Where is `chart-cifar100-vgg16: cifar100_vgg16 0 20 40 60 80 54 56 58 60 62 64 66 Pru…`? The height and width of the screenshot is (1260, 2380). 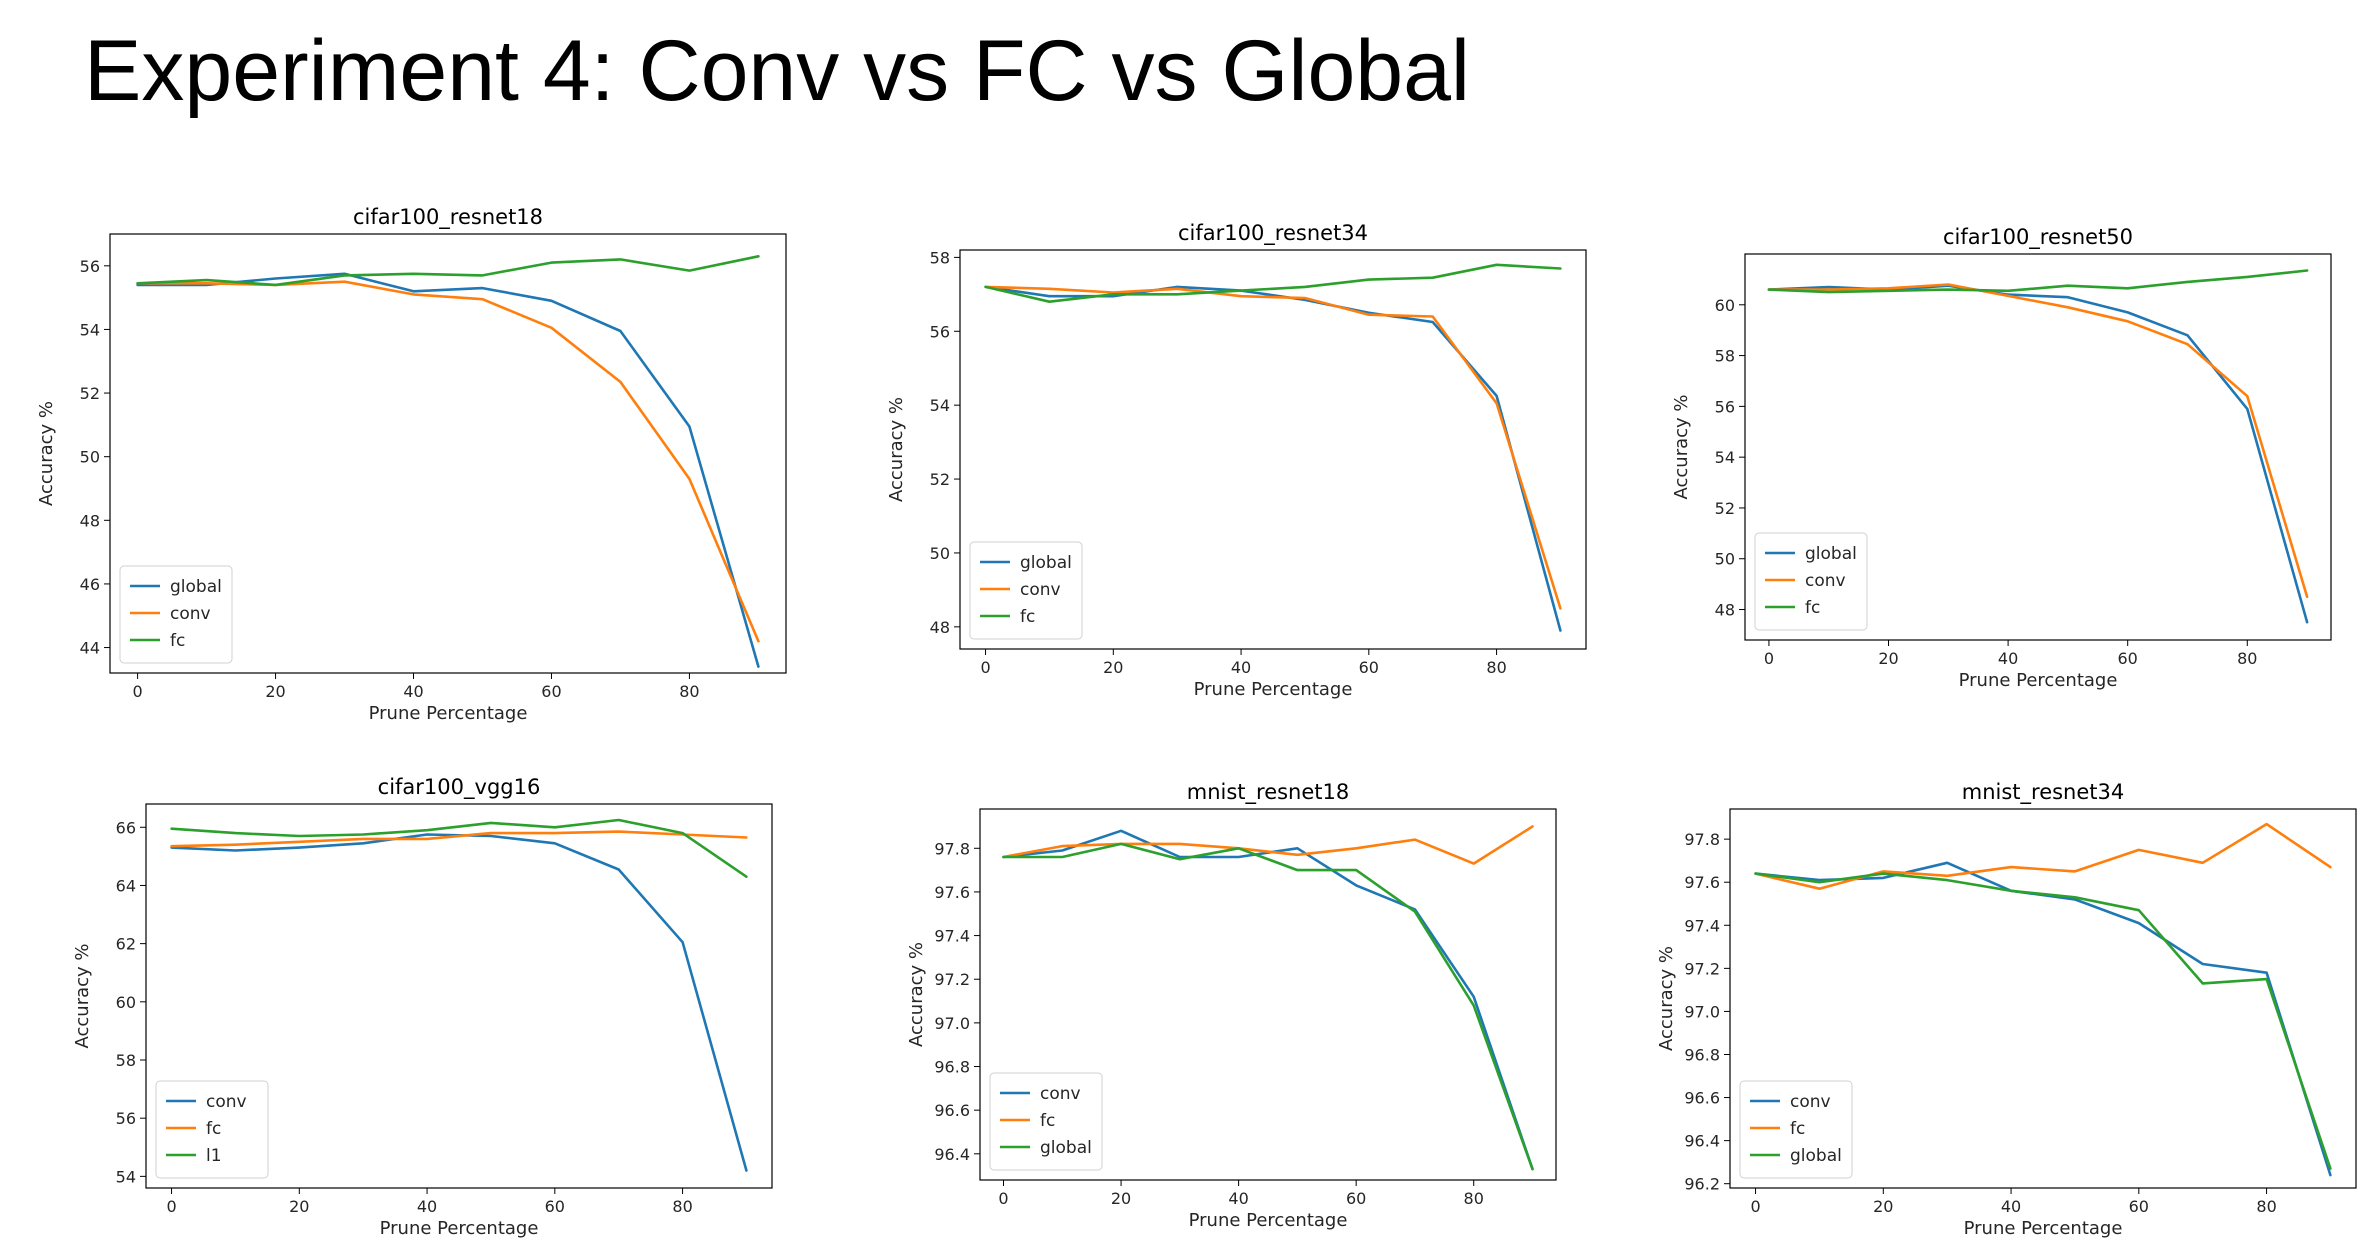
chart-cifar100-vgg16: cifar100_vgg16 0 20 40 60 80 54 56 58 60 62 64 66 Pru… is located at coordinates (422, 1007).